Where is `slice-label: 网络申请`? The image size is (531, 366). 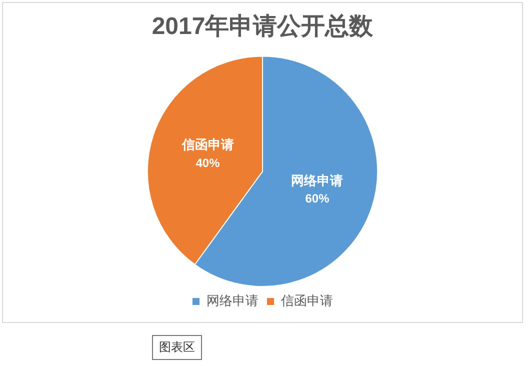
slice-label: 网络申请 is located at coordinates (317, 180).